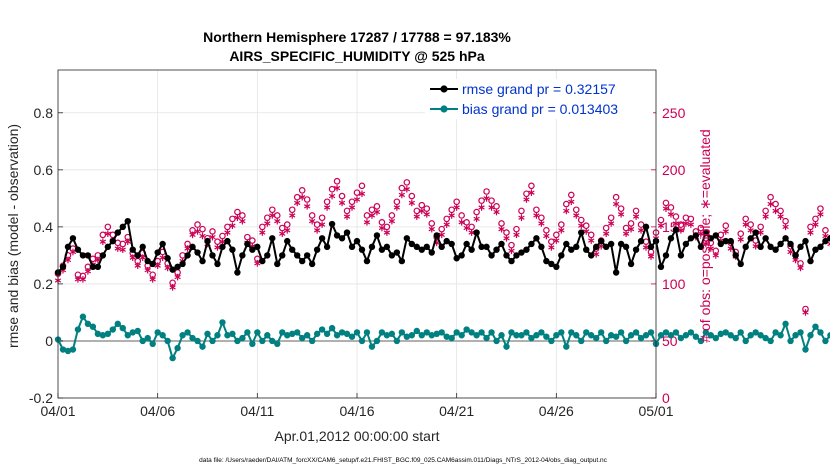  I want to click on chart-subtitle: AIRS_SPECIFIC_HUMIDITY @ 525 hPa, so click(357, 56).